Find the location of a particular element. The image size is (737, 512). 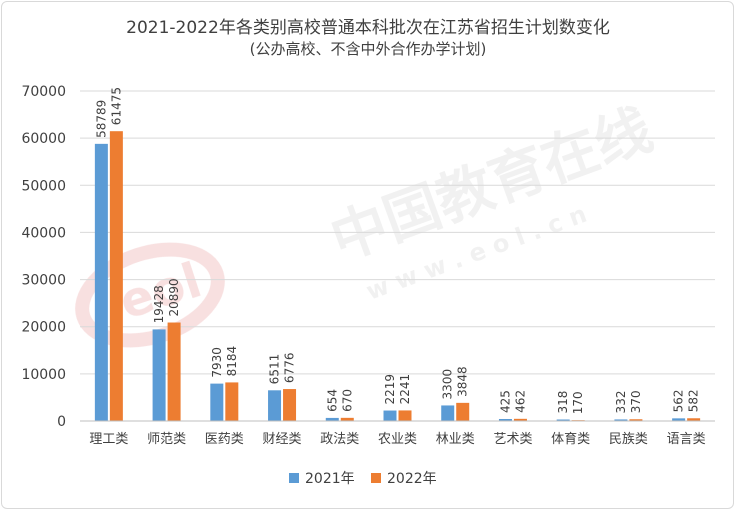

data-label: 170 is located at coordinates (578, 402).